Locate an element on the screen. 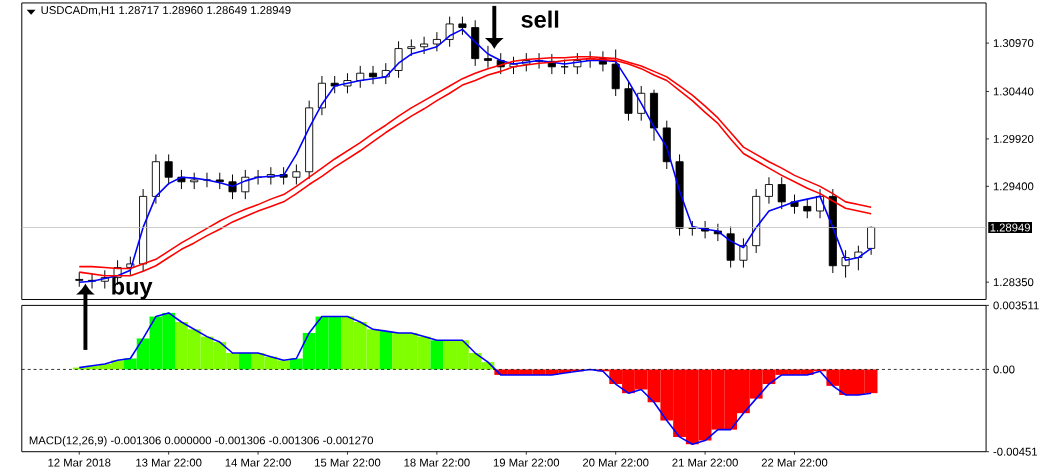 This screenshot has height=475, width=1045. y-tick-label: 0.003511 is located at coordinates (1016, 305).